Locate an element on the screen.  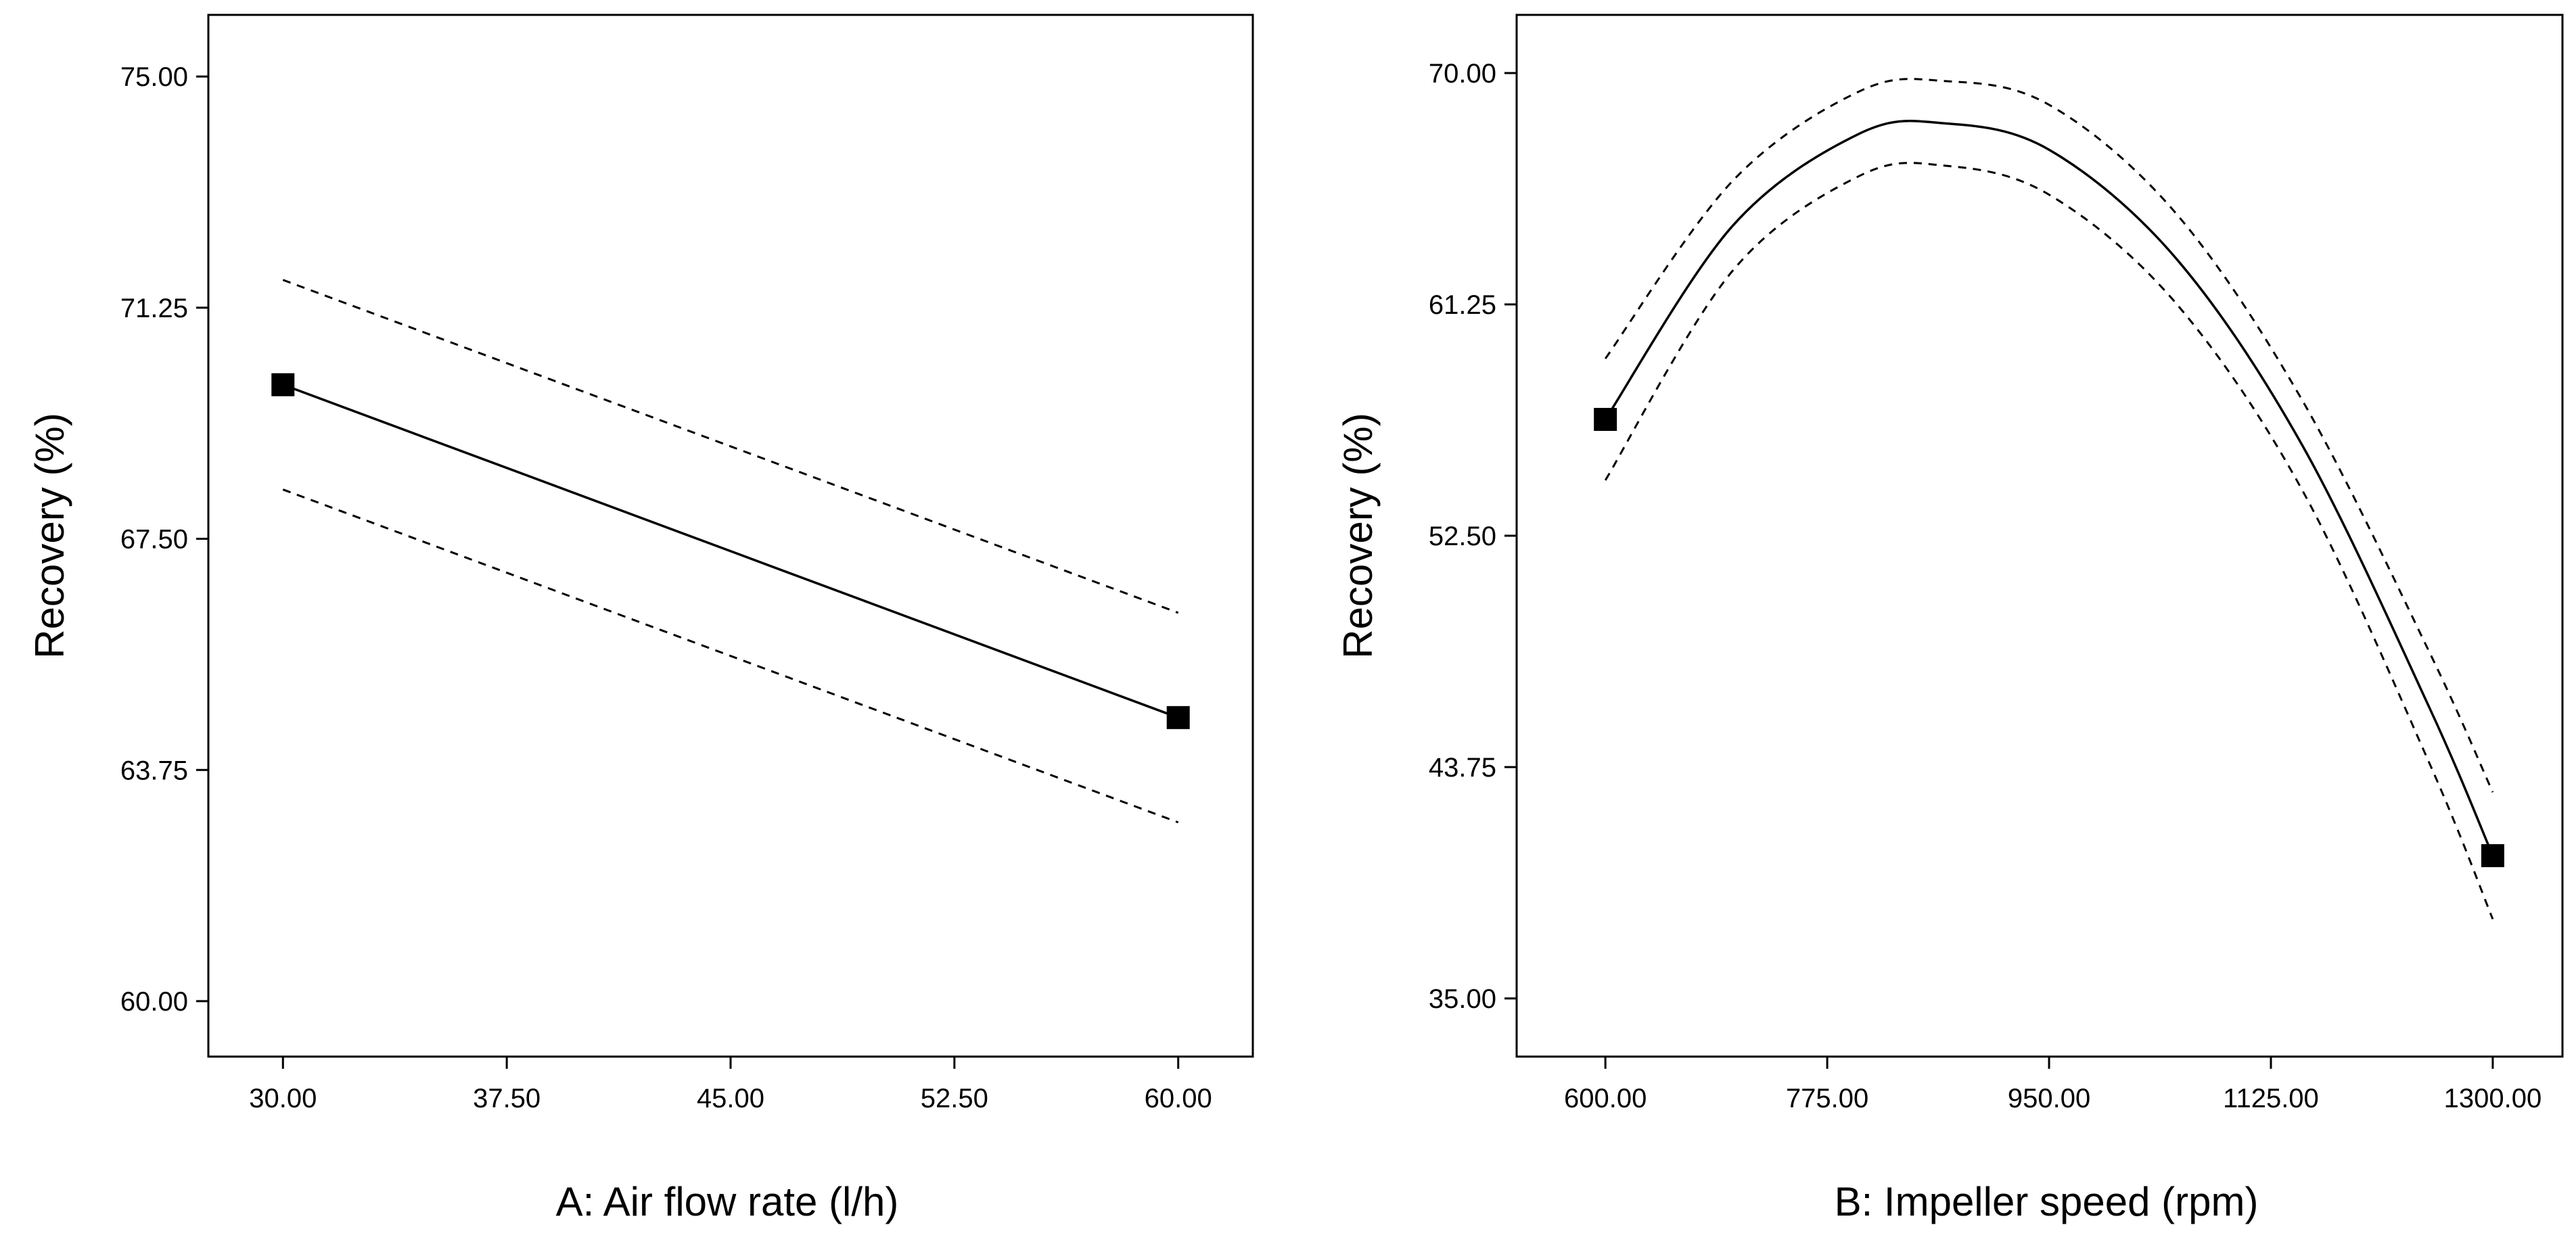
x-tick-label: 45.00 is located at coordinates (730, 1098).